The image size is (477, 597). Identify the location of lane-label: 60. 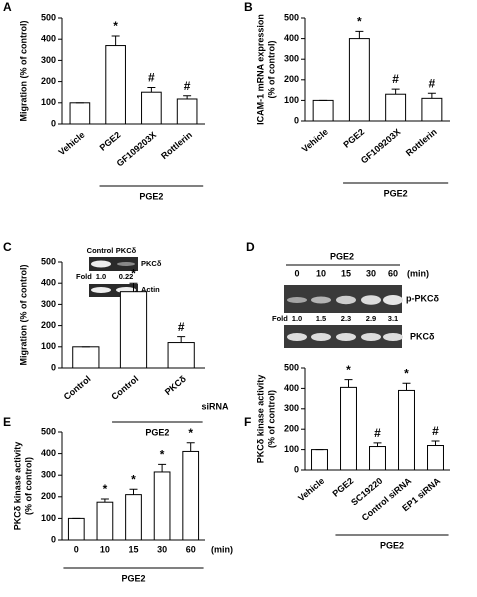
(393, 273).